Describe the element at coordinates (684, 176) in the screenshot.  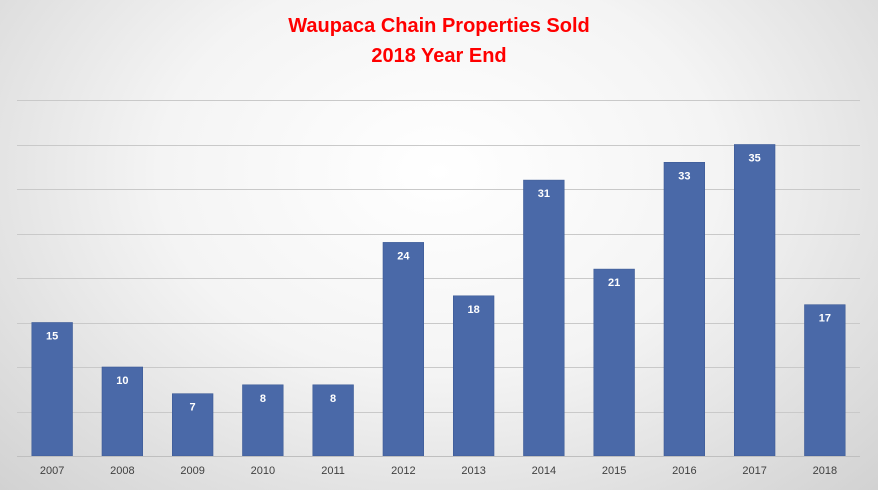
I see `data-label-2016: 33` at that location.